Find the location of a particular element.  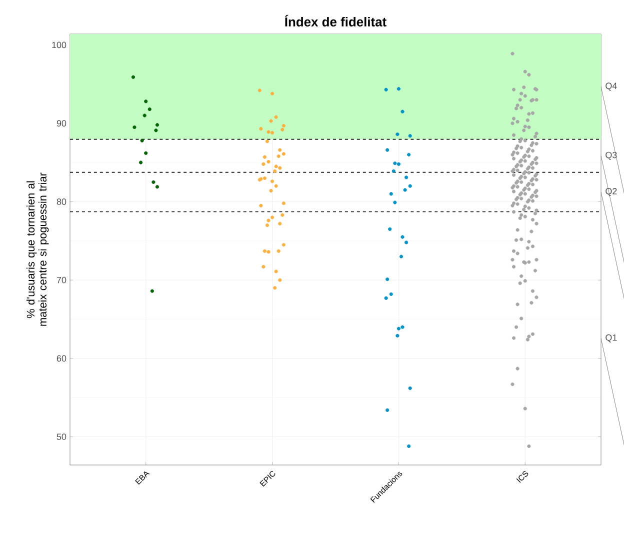

y-tick-label: 90 is located at coordinates (61, 123).